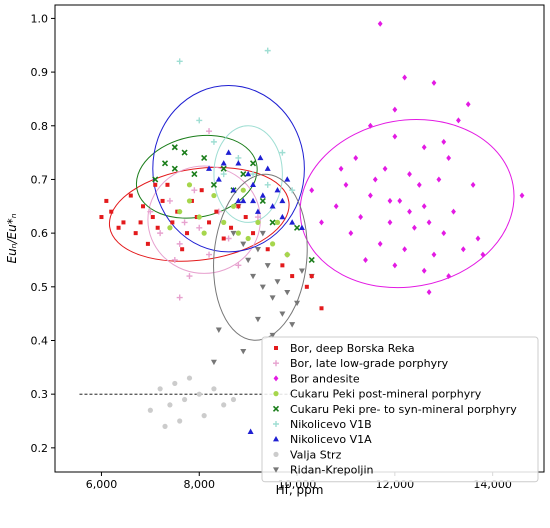  Describe the element at coordinates (40, 448) in the screenshot. I see `y-tick-label: 0.2` at that location.